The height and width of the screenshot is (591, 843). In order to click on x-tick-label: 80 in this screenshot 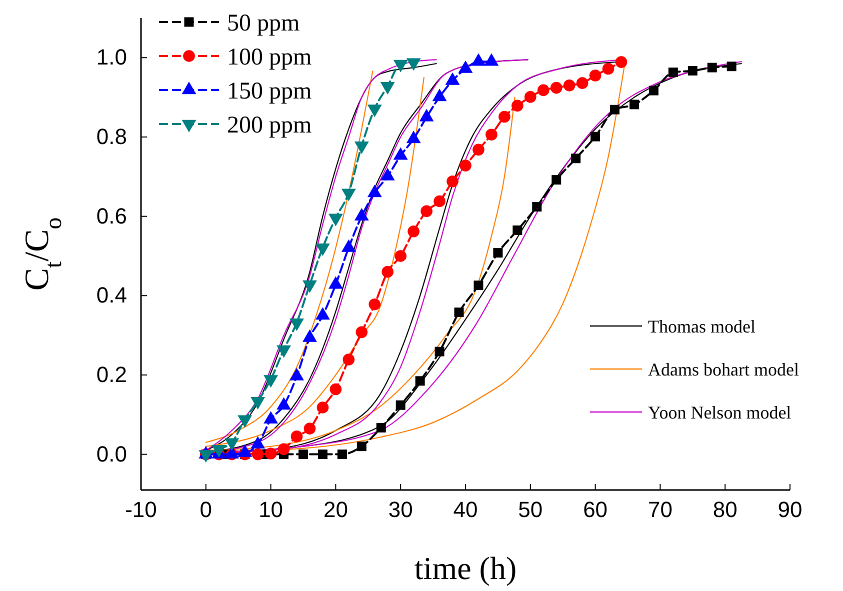, I will do `click(725, 509)`.